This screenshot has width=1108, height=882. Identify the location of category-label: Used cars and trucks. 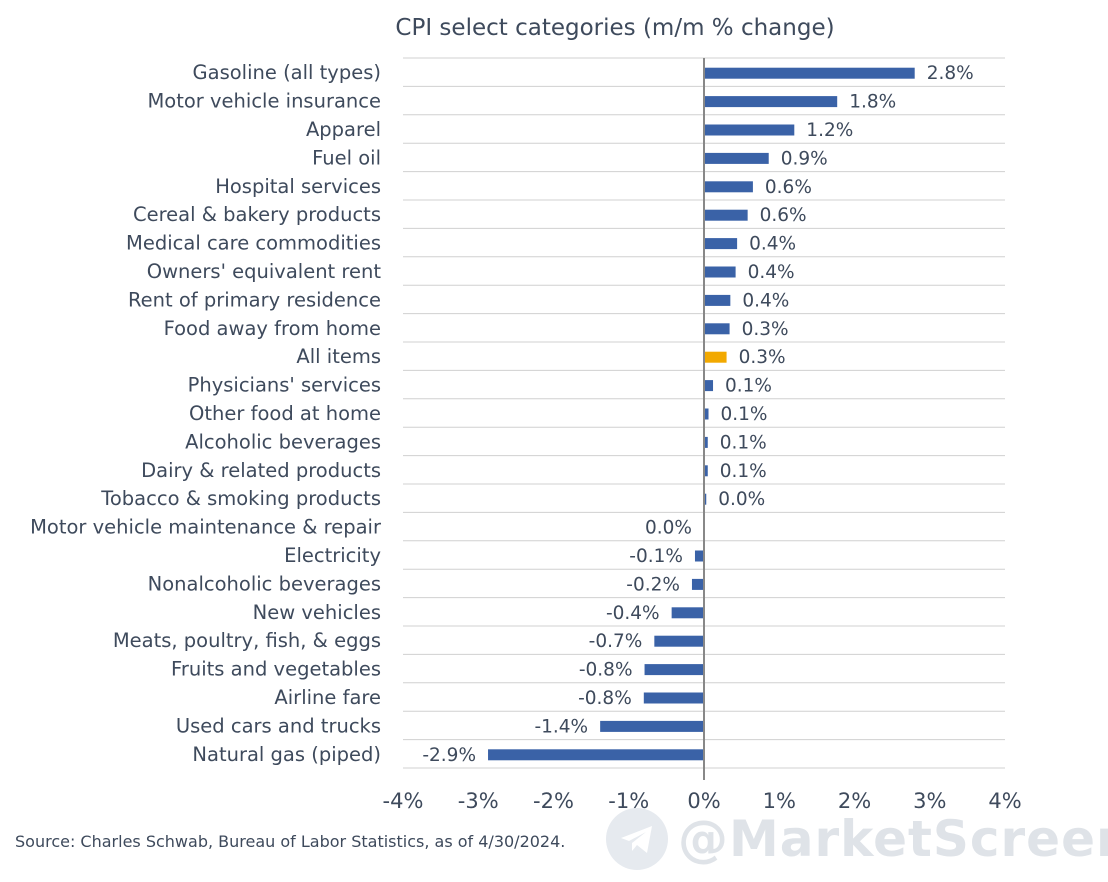
(278, 725).